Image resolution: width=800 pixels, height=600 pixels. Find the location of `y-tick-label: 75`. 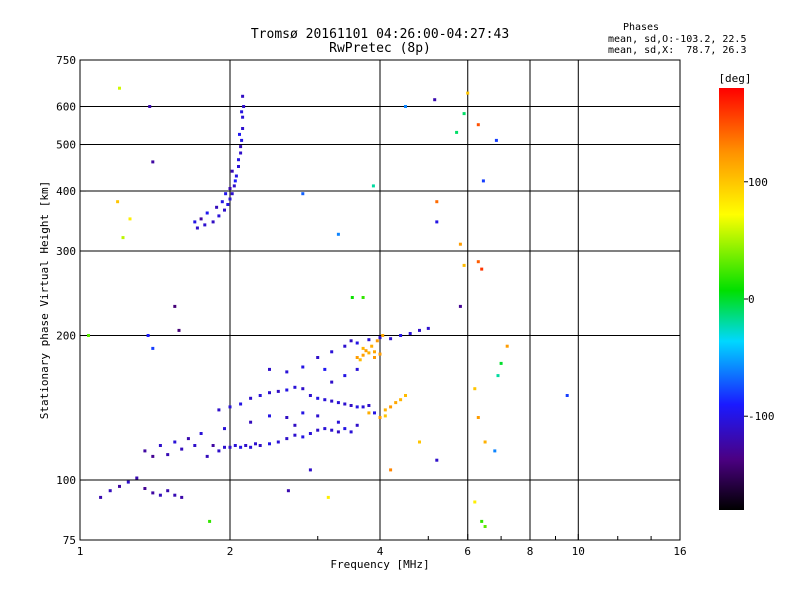

y-tick-label: 75 is located at coordinates (69, 540).